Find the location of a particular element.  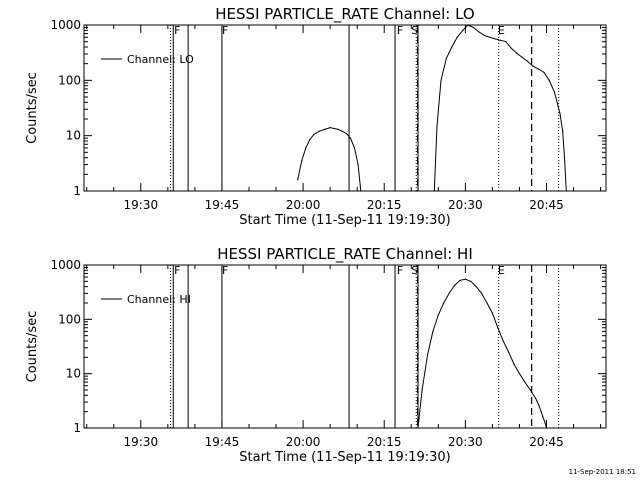

x-tick-label: 20:15 is located at coordinates (384, 205).